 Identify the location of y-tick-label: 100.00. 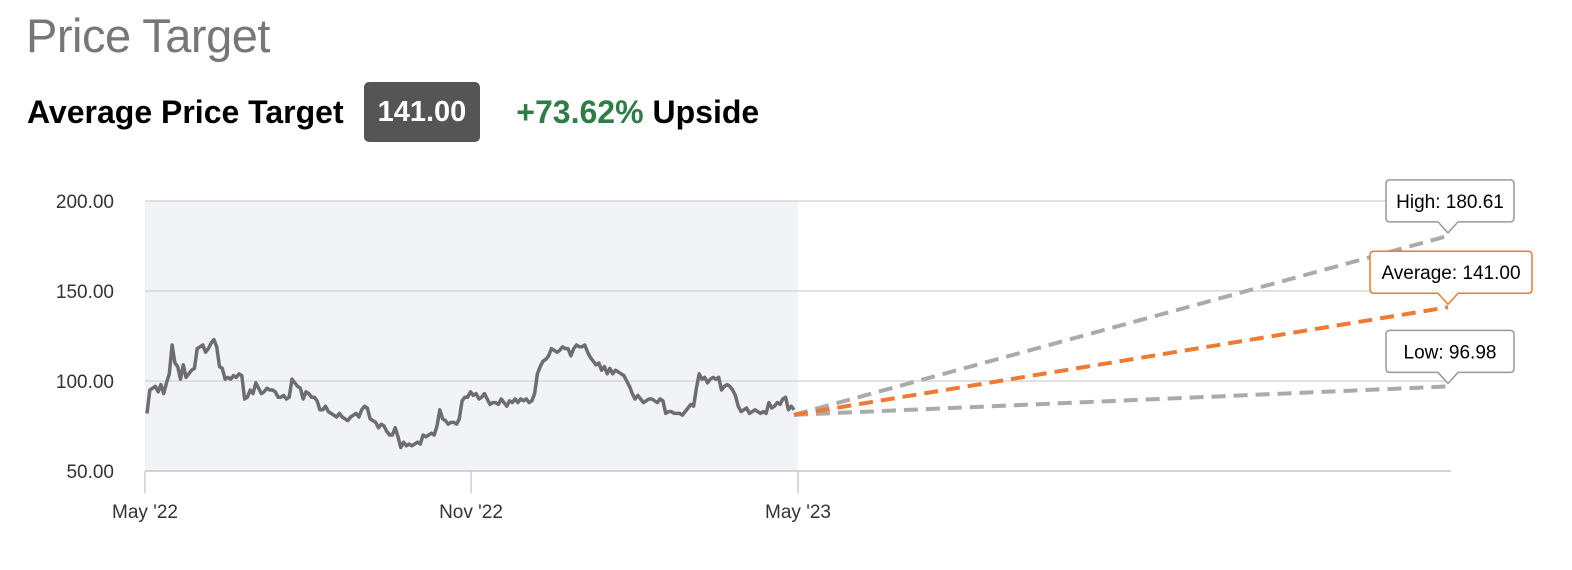
(85, 382).